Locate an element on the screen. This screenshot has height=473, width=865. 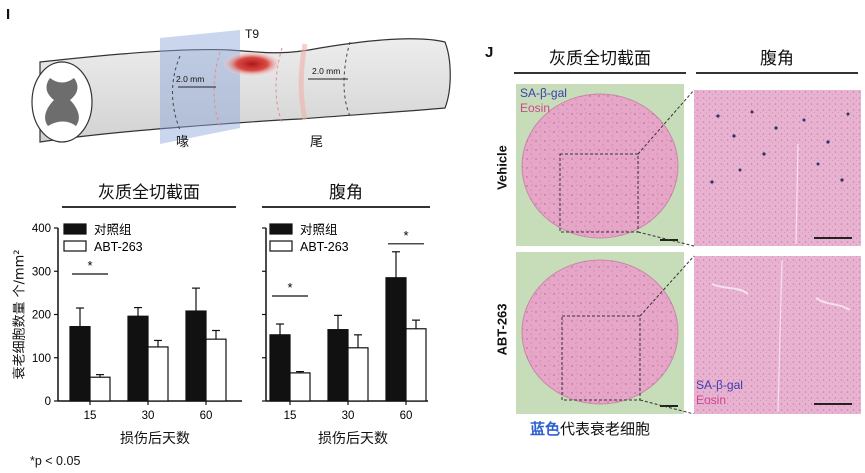
chart-1-title-rule is located at coordinates (149, 207).